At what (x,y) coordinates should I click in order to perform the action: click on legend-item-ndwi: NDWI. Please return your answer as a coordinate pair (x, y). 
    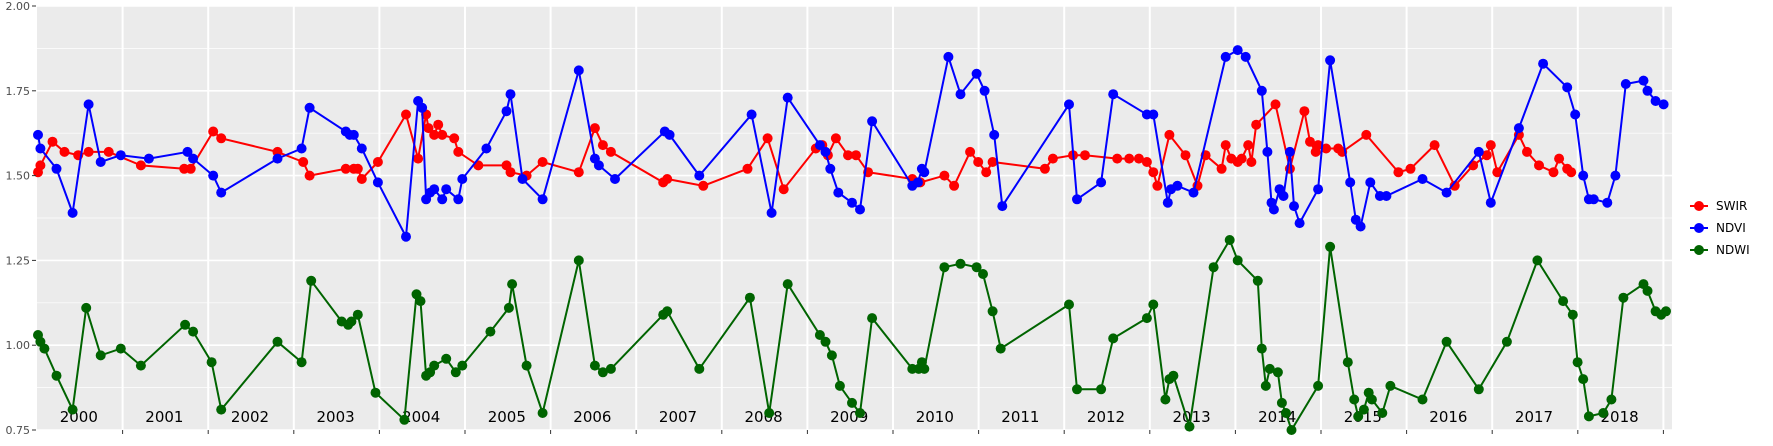
    Looking at the image, I should click on (1720, 250).